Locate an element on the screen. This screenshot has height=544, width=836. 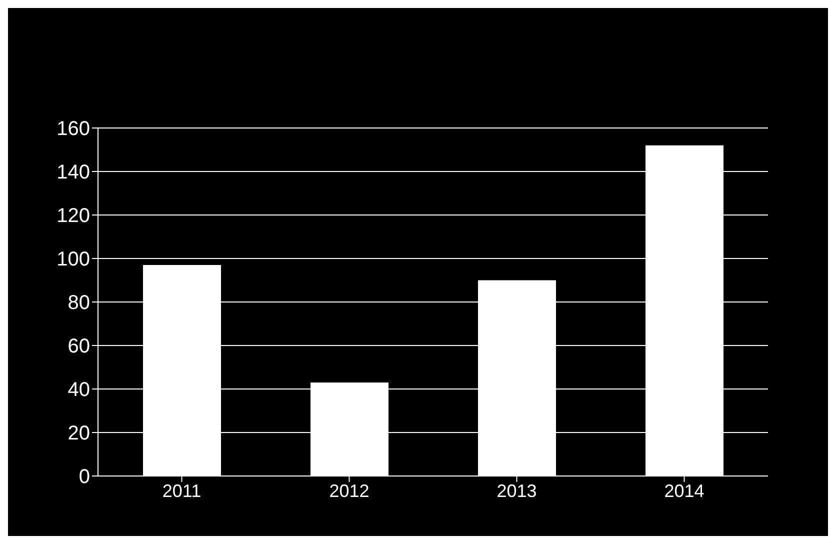
y-tick-label: 140 is located at coordinates (73, 173).